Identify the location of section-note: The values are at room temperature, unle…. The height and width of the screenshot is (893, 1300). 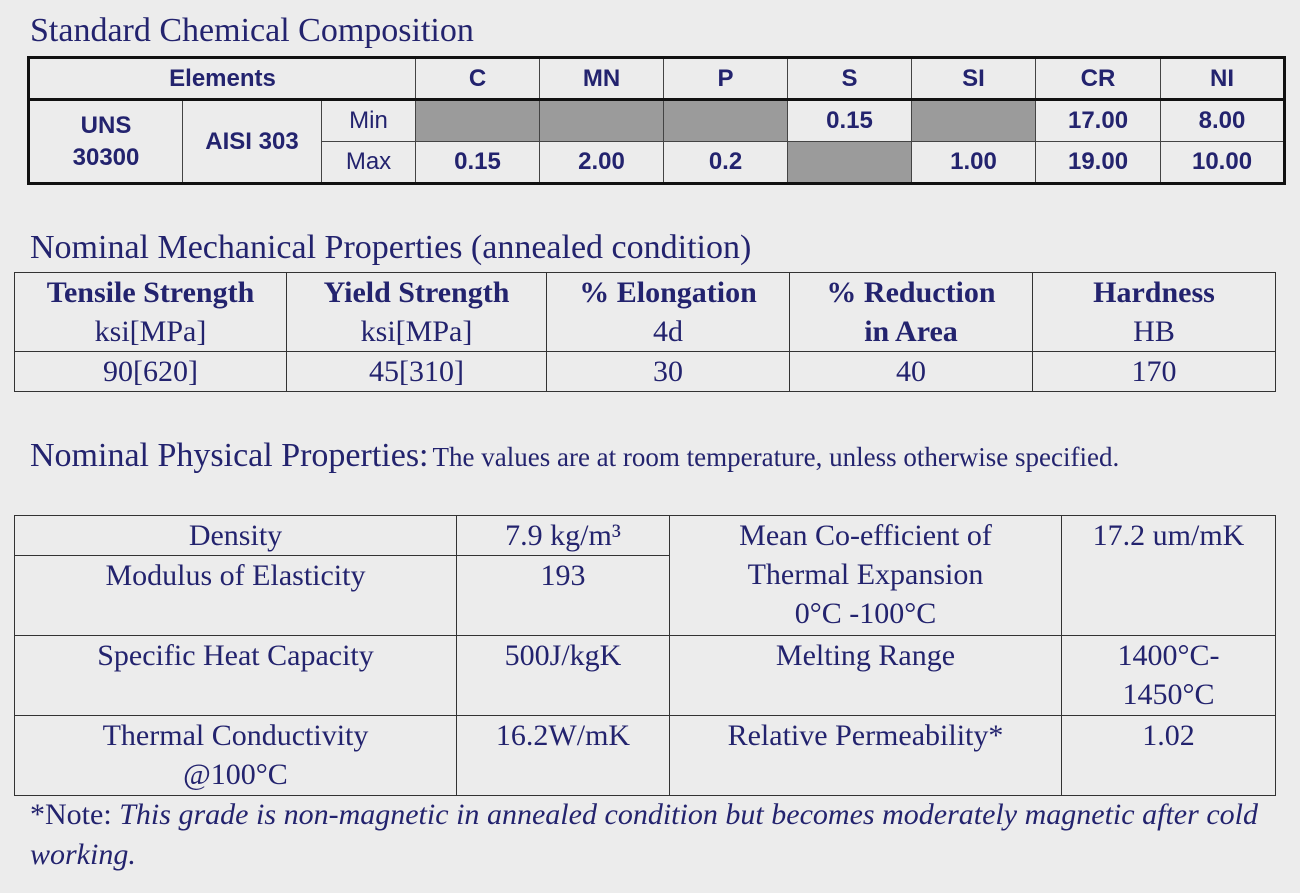
(776, 457).